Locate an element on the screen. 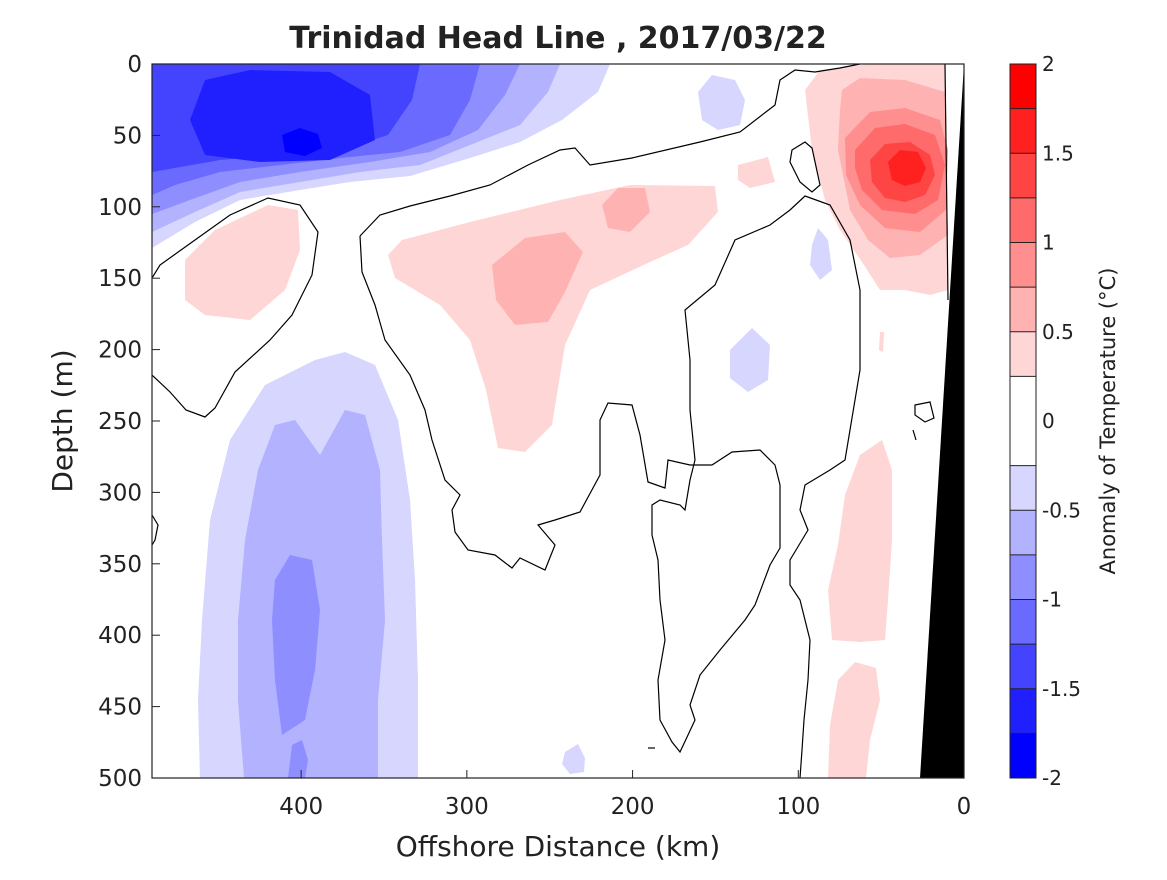 This screenshot has width=1167, height=880. region-warm-deep-band-lower is located at coordinates (854, 720).